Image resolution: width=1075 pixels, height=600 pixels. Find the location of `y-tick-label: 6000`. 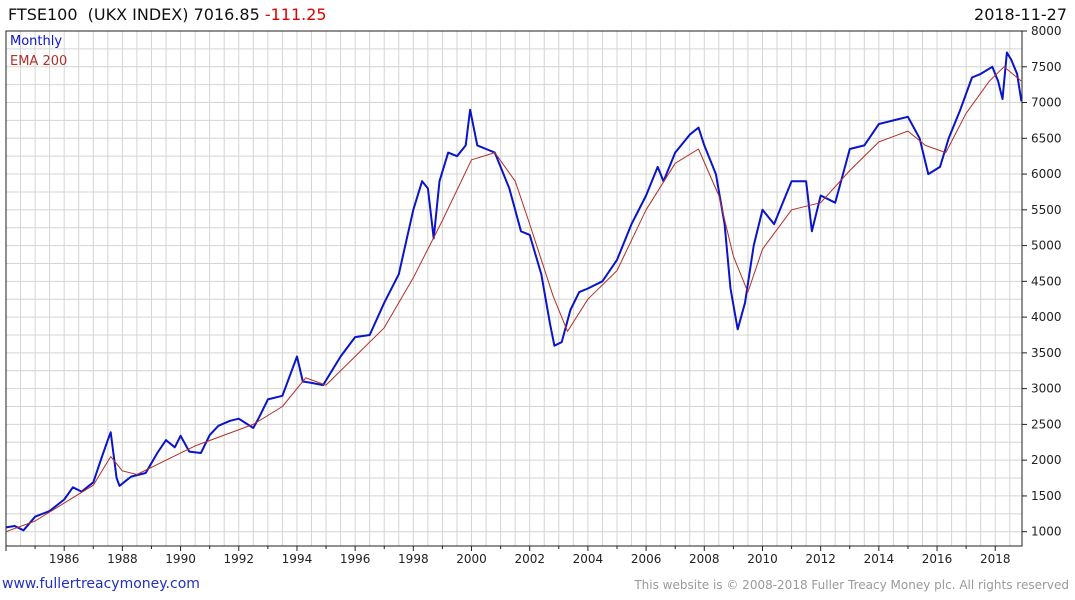

y-tick-label: 6000 is located at coordinates (1046, 174).